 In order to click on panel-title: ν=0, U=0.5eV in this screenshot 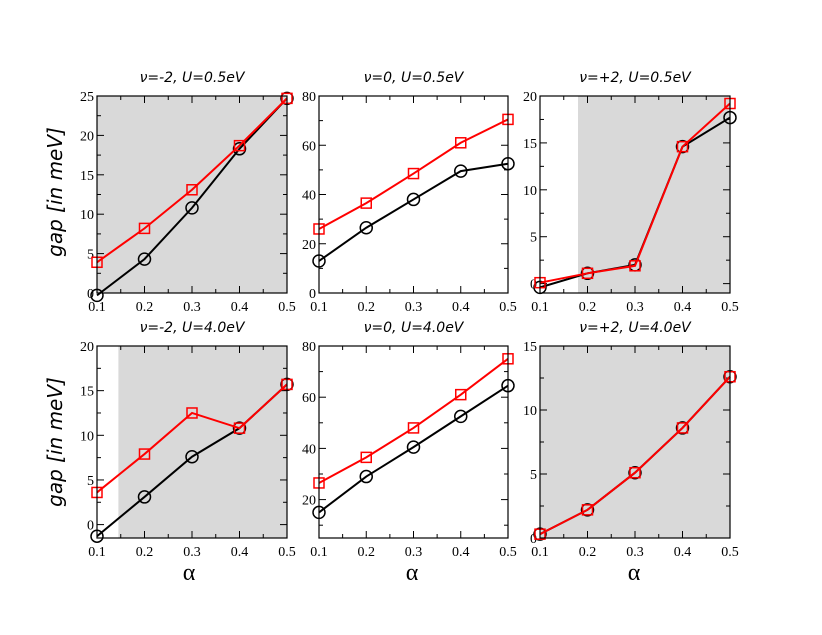, I will do `click(414, 78)`.